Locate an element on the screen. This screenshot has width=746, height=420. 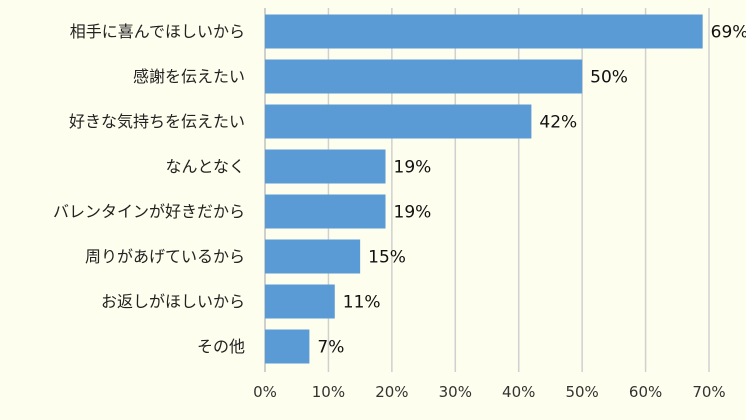
x-tick-label-40: 40% is located at coordinates (518, 392).